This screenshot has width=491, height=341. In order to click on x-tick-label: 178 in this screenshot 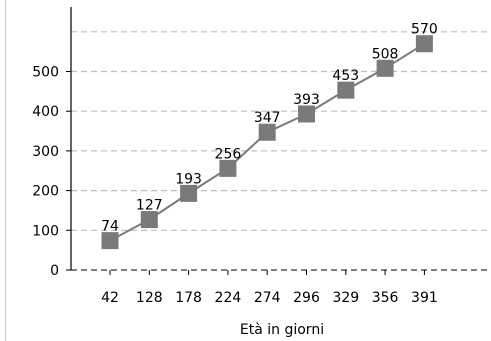, I will do `click(188, 298)`.